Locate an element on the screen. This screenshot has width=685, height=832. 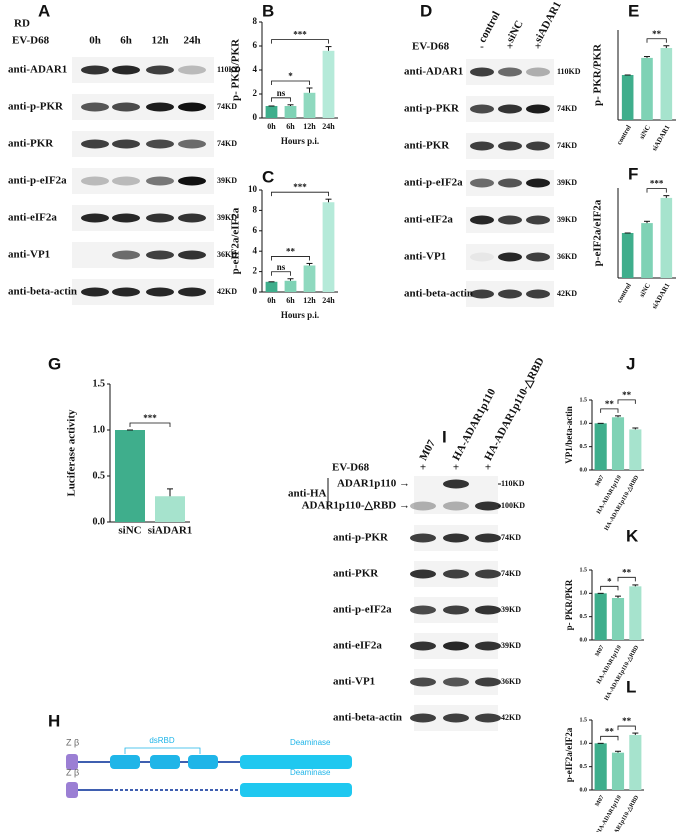
dsrbd-brace is located at coordinates (162, 750).